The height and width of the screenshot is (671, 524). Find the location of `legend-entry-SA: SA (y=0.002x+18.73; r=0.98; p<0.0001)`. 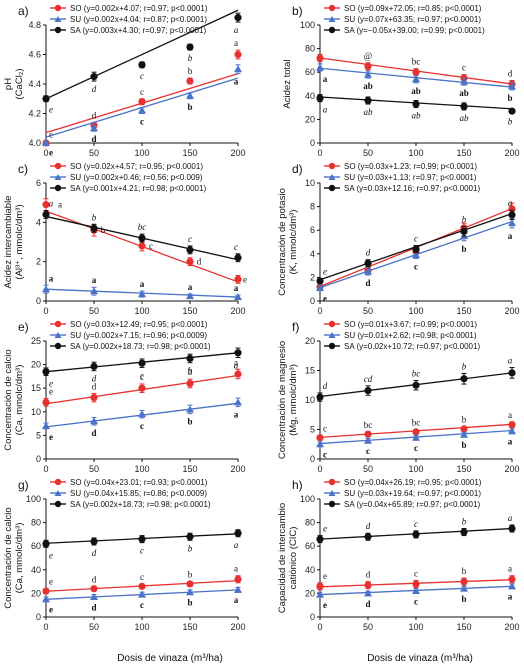

legend-entry-SA: SA (y=0.002x+18.73; r=0.98; p<0.0001) is located at coordinates (140, 504).